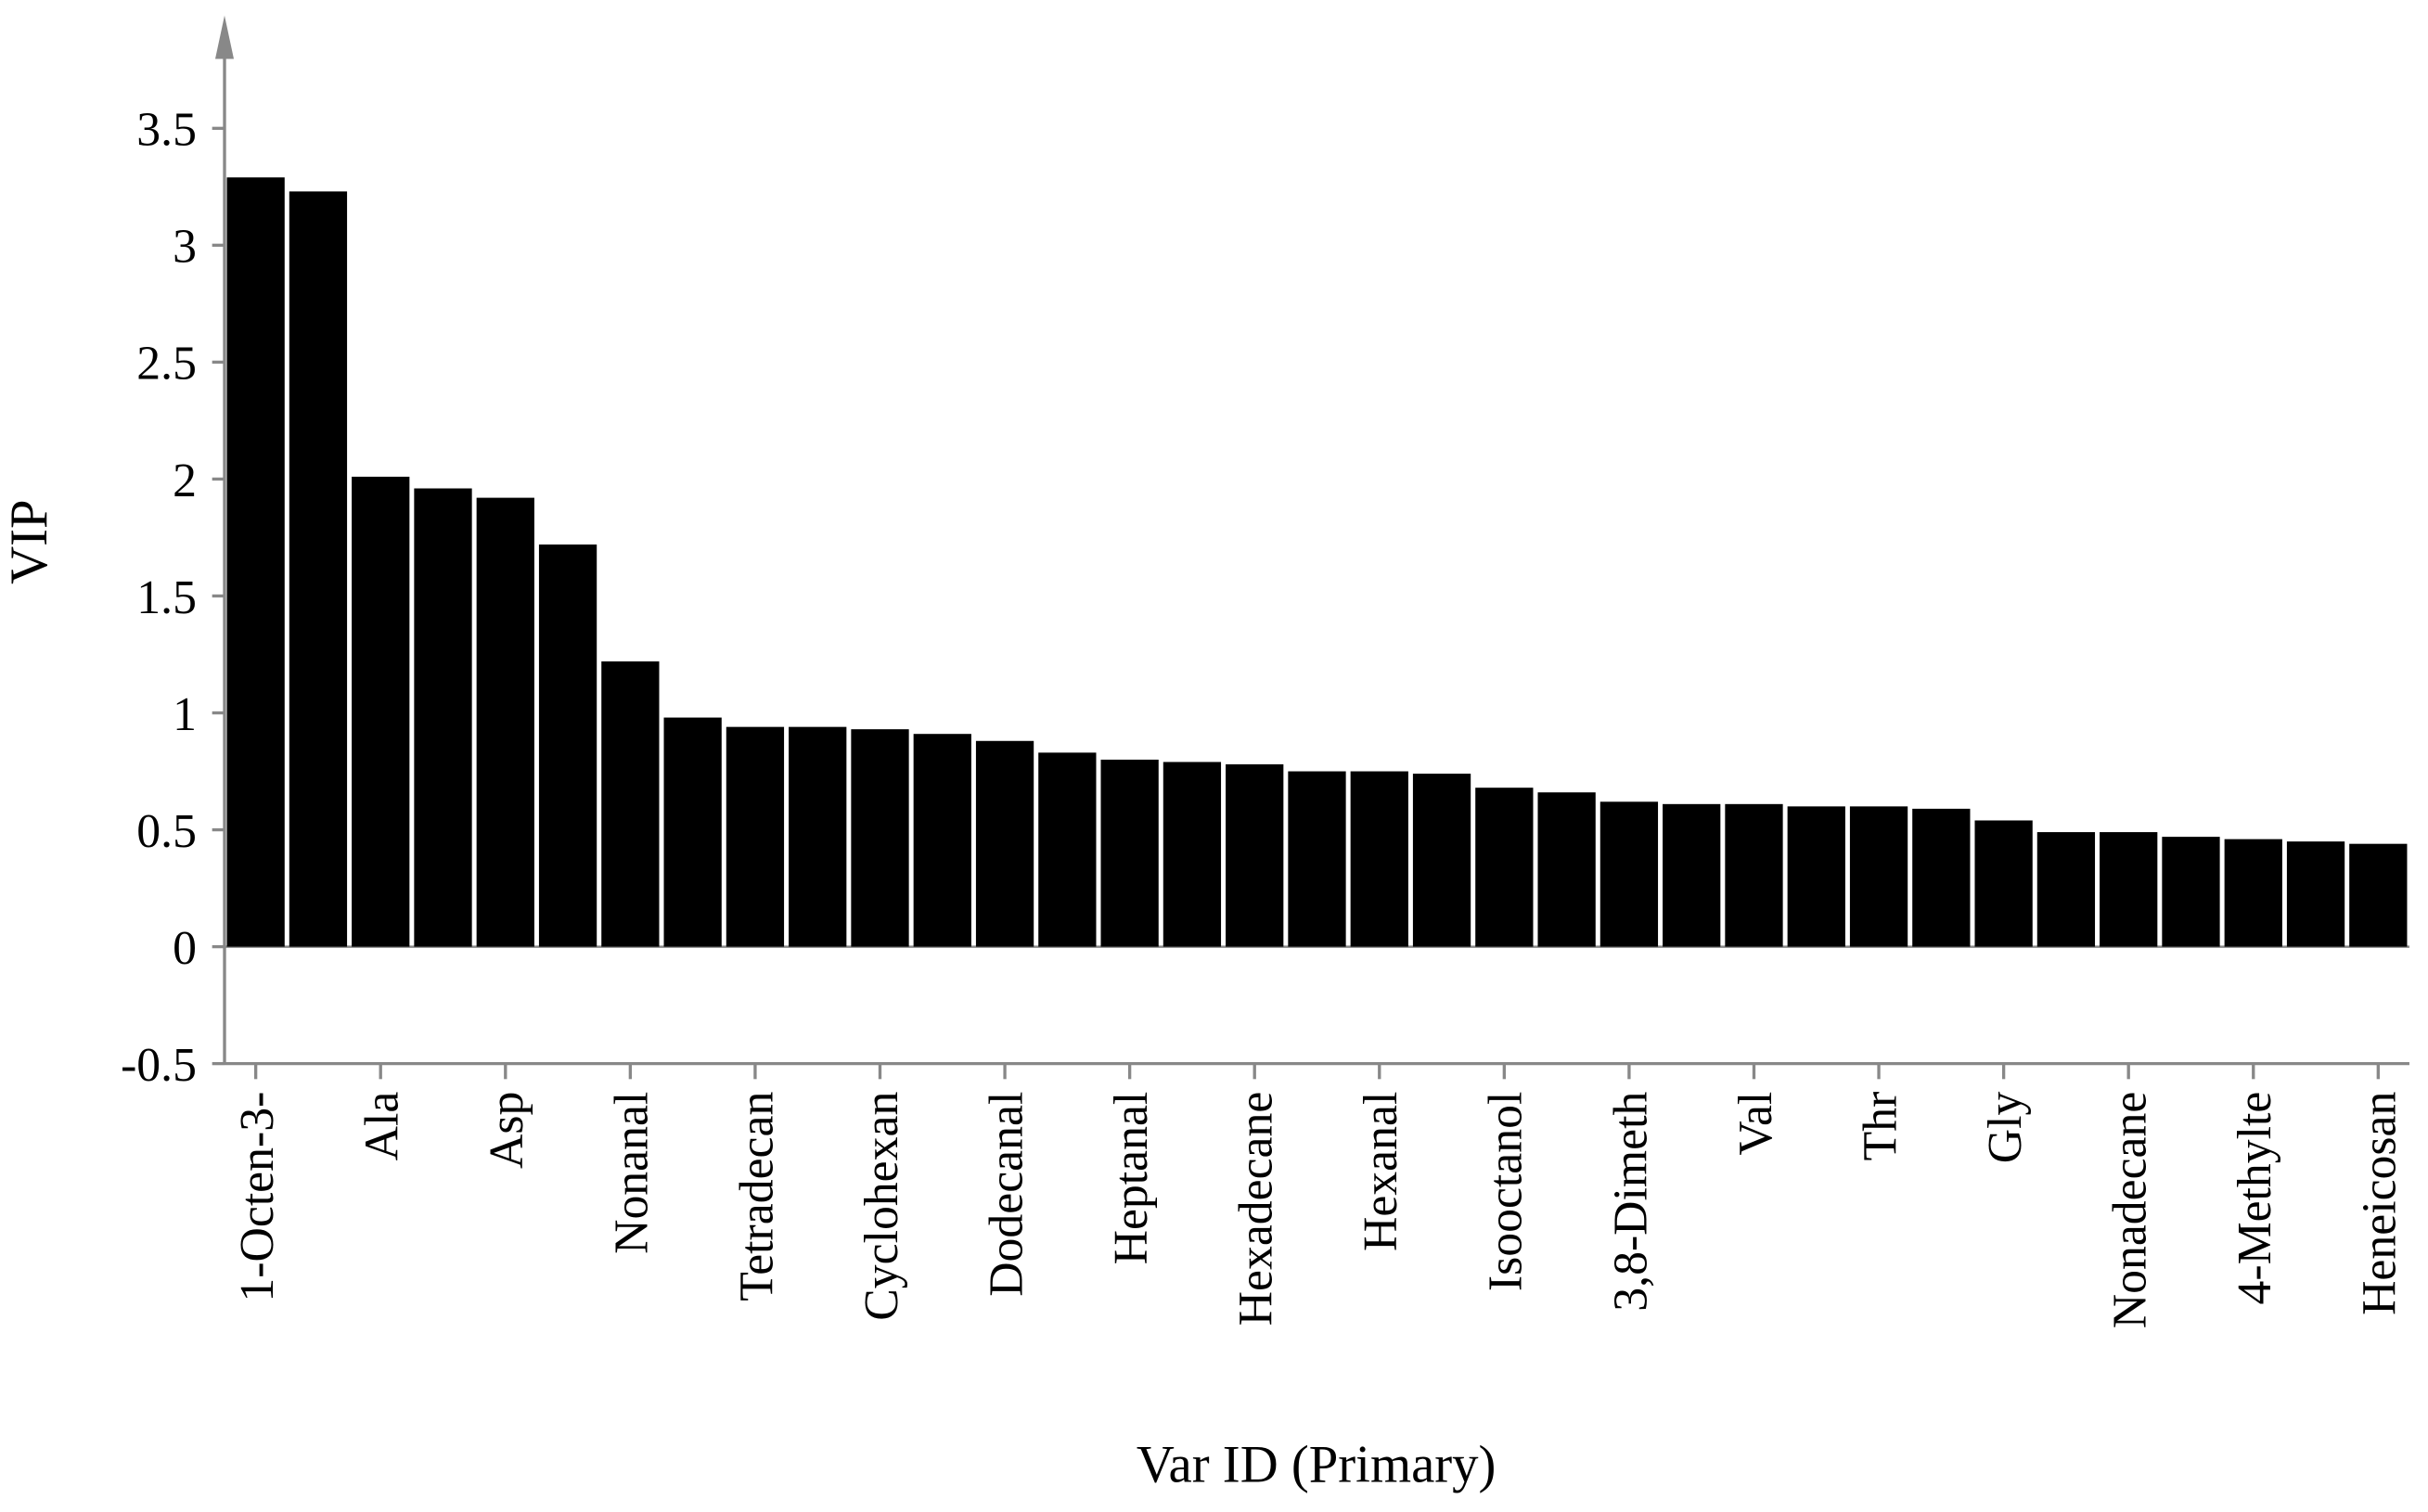  Describe the element at coordinates (2255, 1199) in the screenshot. I see `x-tick-label: 4-Methylte` at that location.